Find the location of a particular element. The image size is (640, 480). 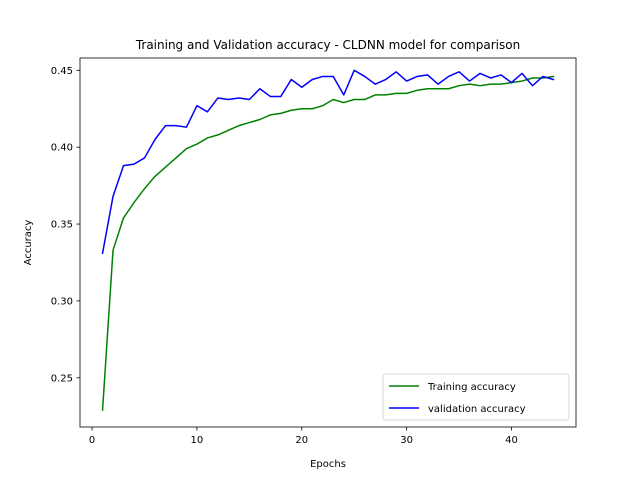

x-axis: 0 10 20 30 40 is located at coordinates (303, 436).